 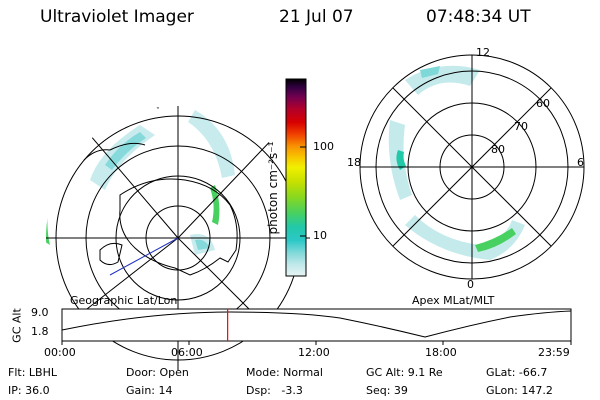 What do you see at coordinates (149, 390) in the screenshot?
I see `info-gain: Gain: 14` at bounding box center [149, 390].